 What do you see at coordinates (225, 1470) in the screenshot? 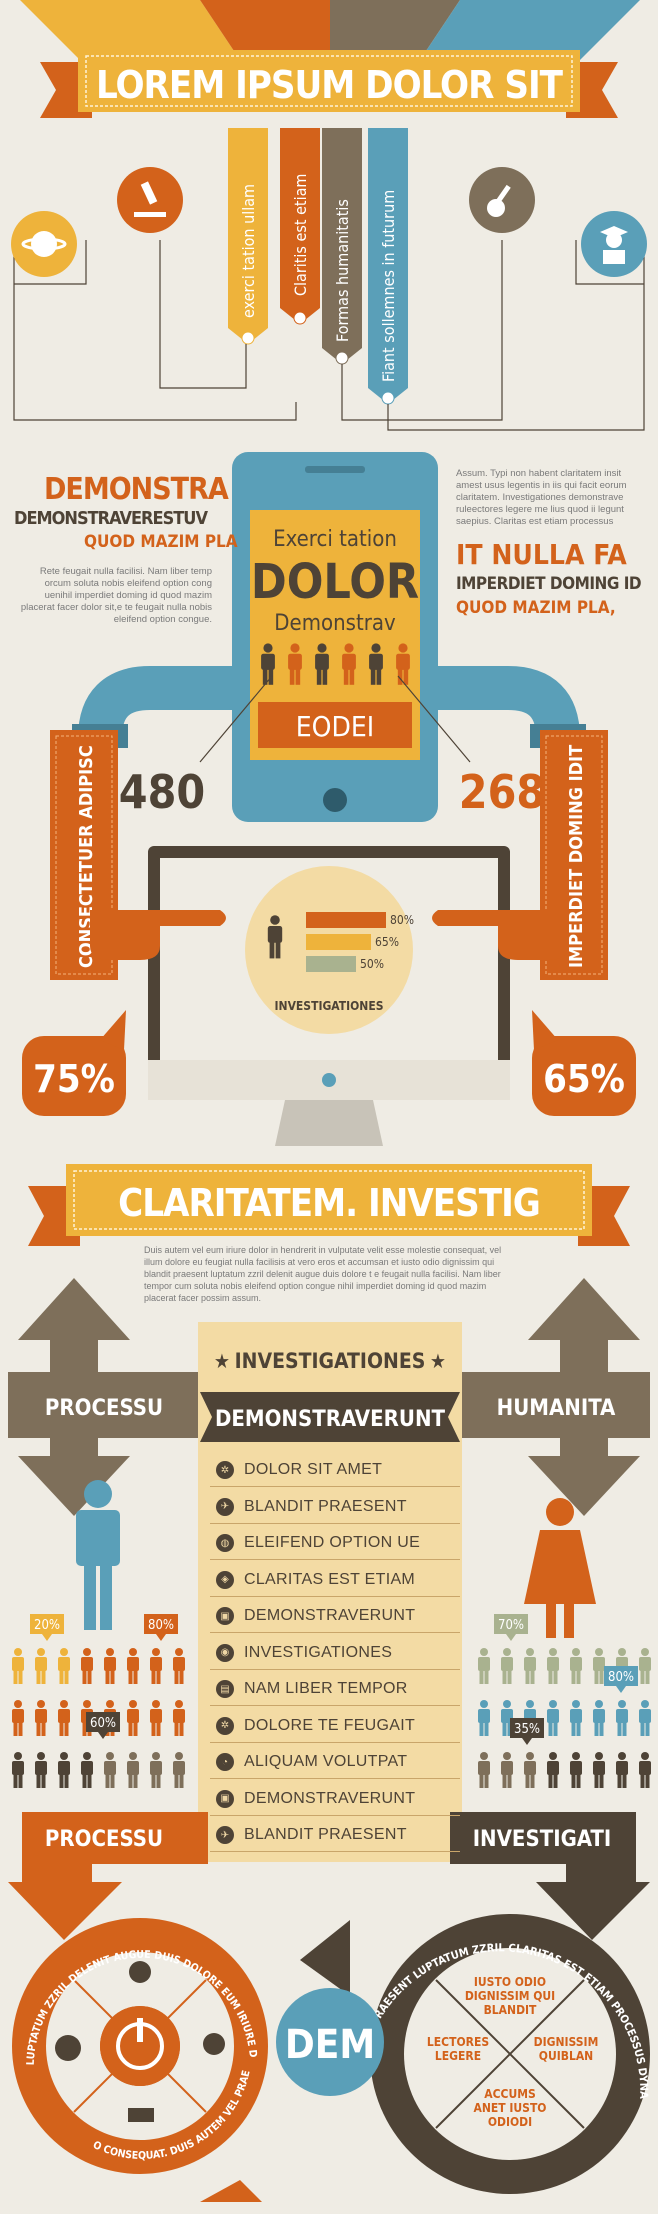
I see `gear-icon: ✲` at bounding box center [225, 1470].